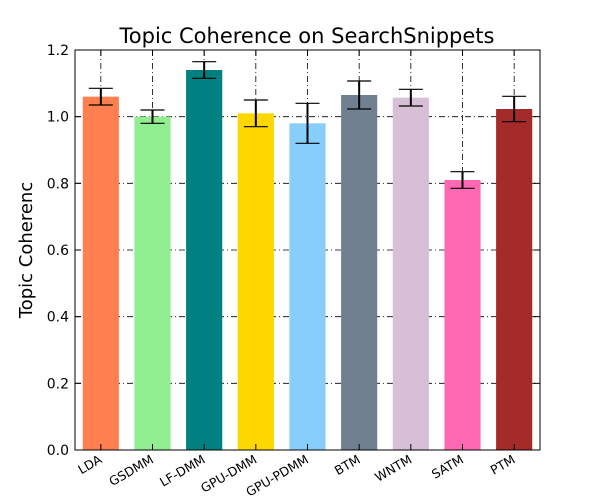  What do you see at coordinates (255, 281) in the screenshot?
I see `bar-gpu-dmm` at bounding box center [255, 281].